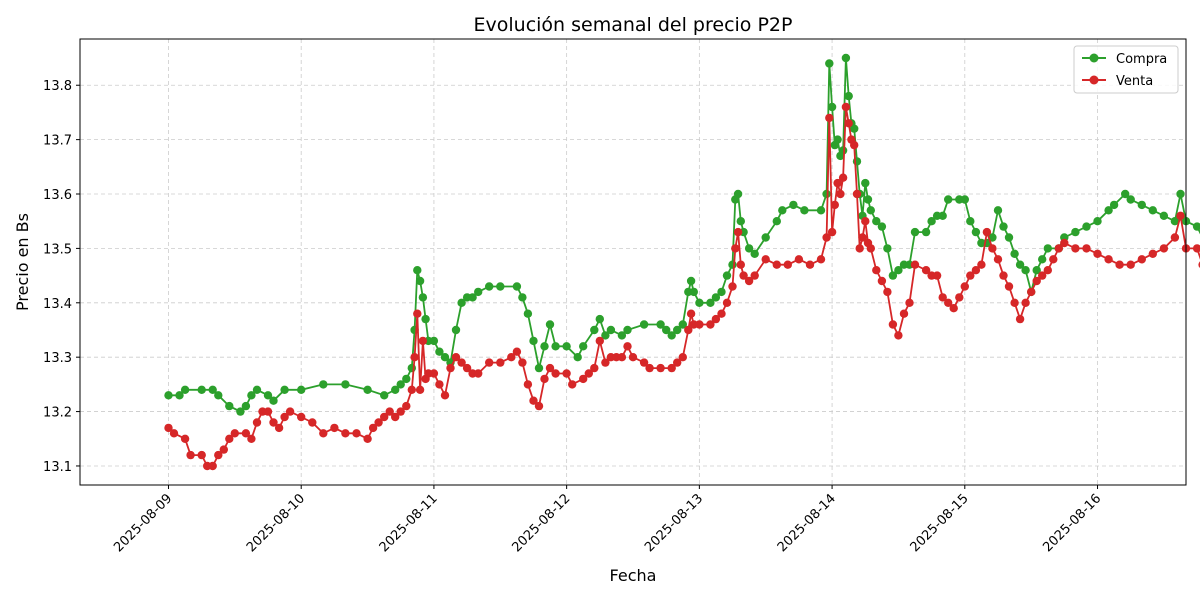  Describe the element at coordinates (1141, 59) in the screenshot. I see `legend-label-compra: Compra` at that location.